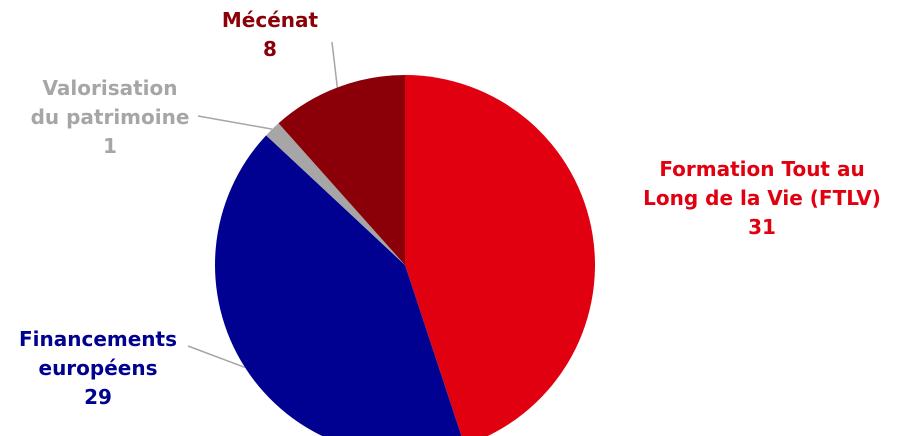 This screenshot has height=436, width=899. I want to click on label-mecenat-value: 8, so click(270, 49).